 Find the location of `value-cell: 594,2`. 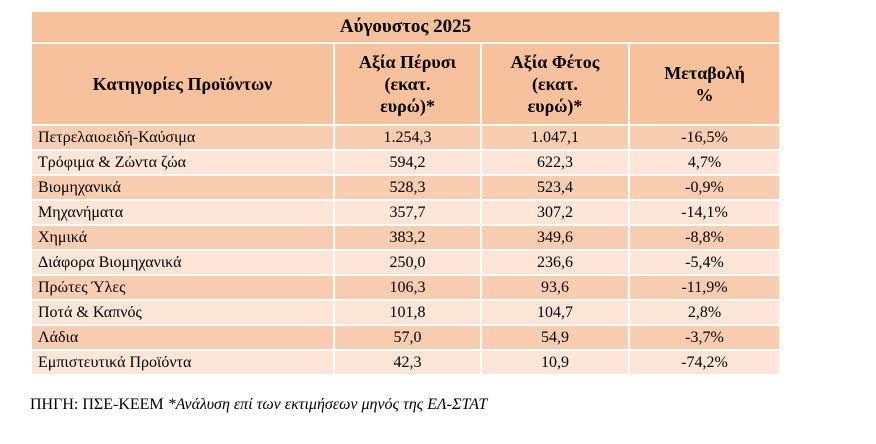

value-cell: 594,2 is located at coordinates (407, 162).